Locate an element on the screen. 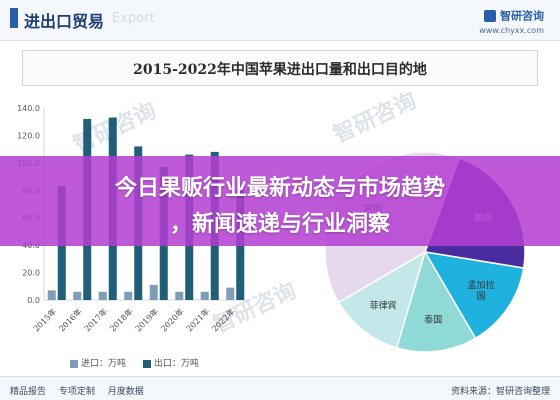 The height and width of the screenshot is (400, 560). x-tick-label: 2018年 is located at coordinates (121, 319).